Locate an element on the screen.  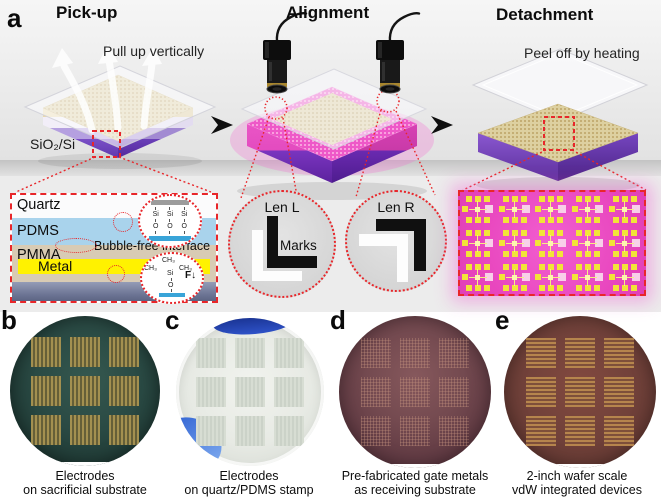
detachment-note: Peel off by heating is located at coordinates (582, 53).